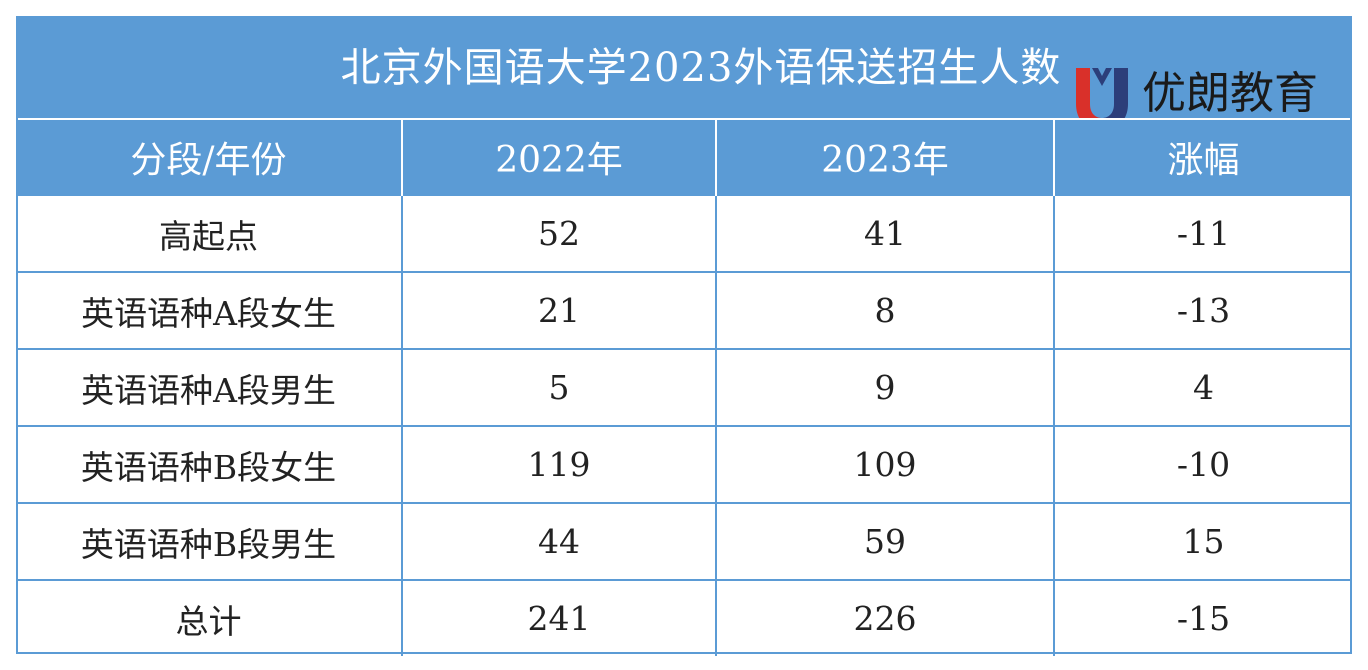 Image resolution: width=1368 pixels, height=670 pixels. I want to click on brand-logo: 优朗教育, so click(1206, 94).